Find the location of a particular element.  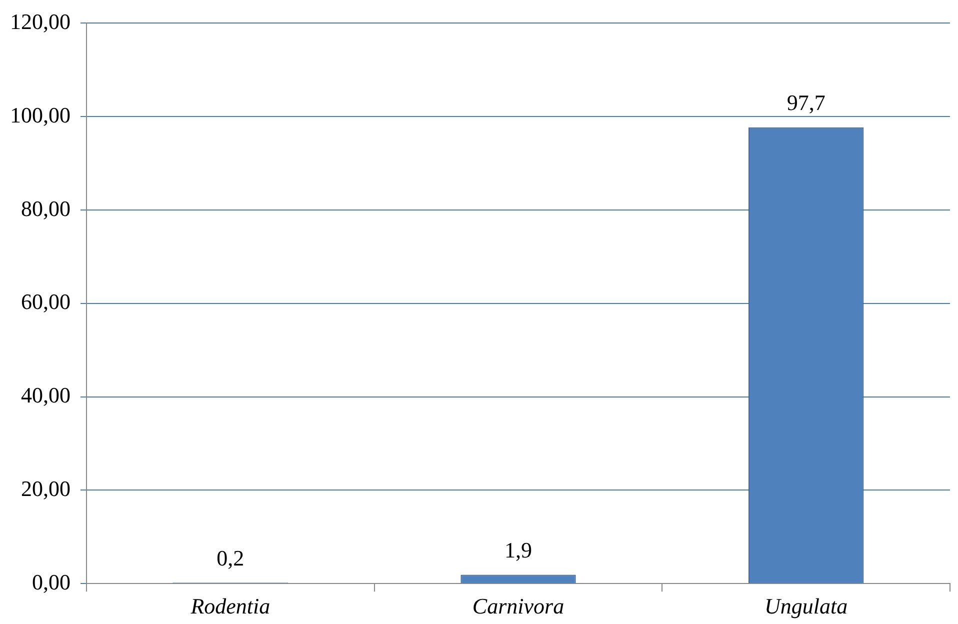

y-tick-label: 40,00 is located at coordinates (45, 395).